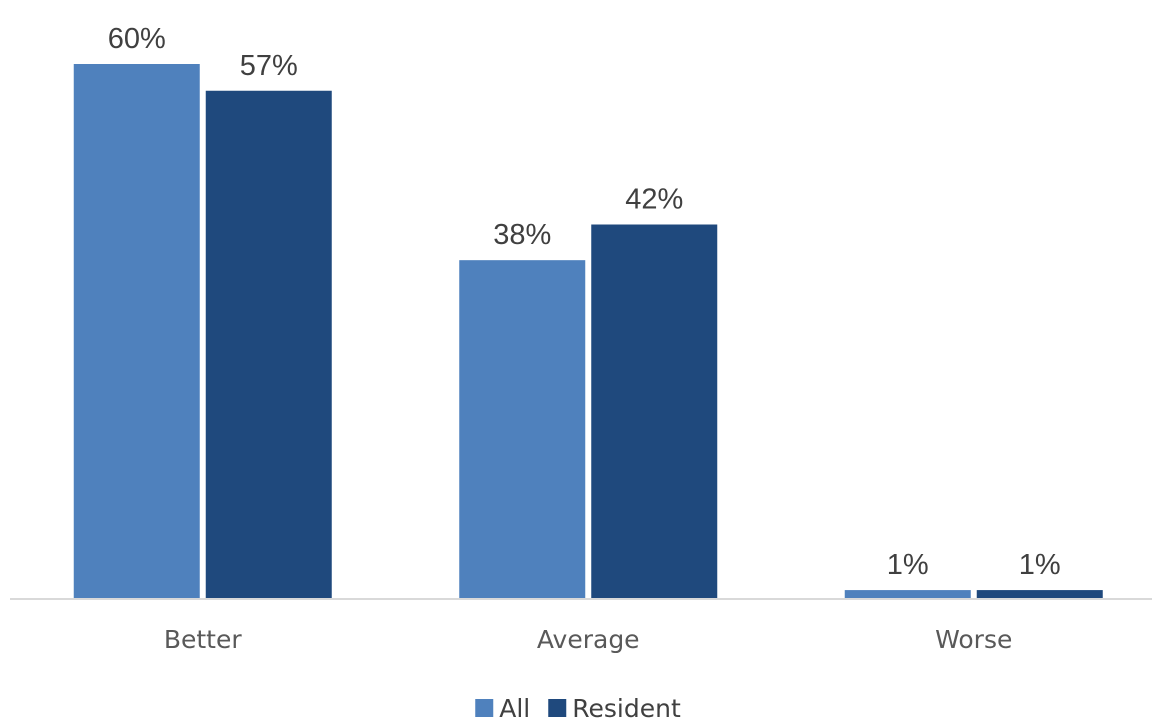  What do you see at coordinates (269, 66) in the screenshot?
I see `data-label-resident-better: 57%` at bounding box center [269, 66].